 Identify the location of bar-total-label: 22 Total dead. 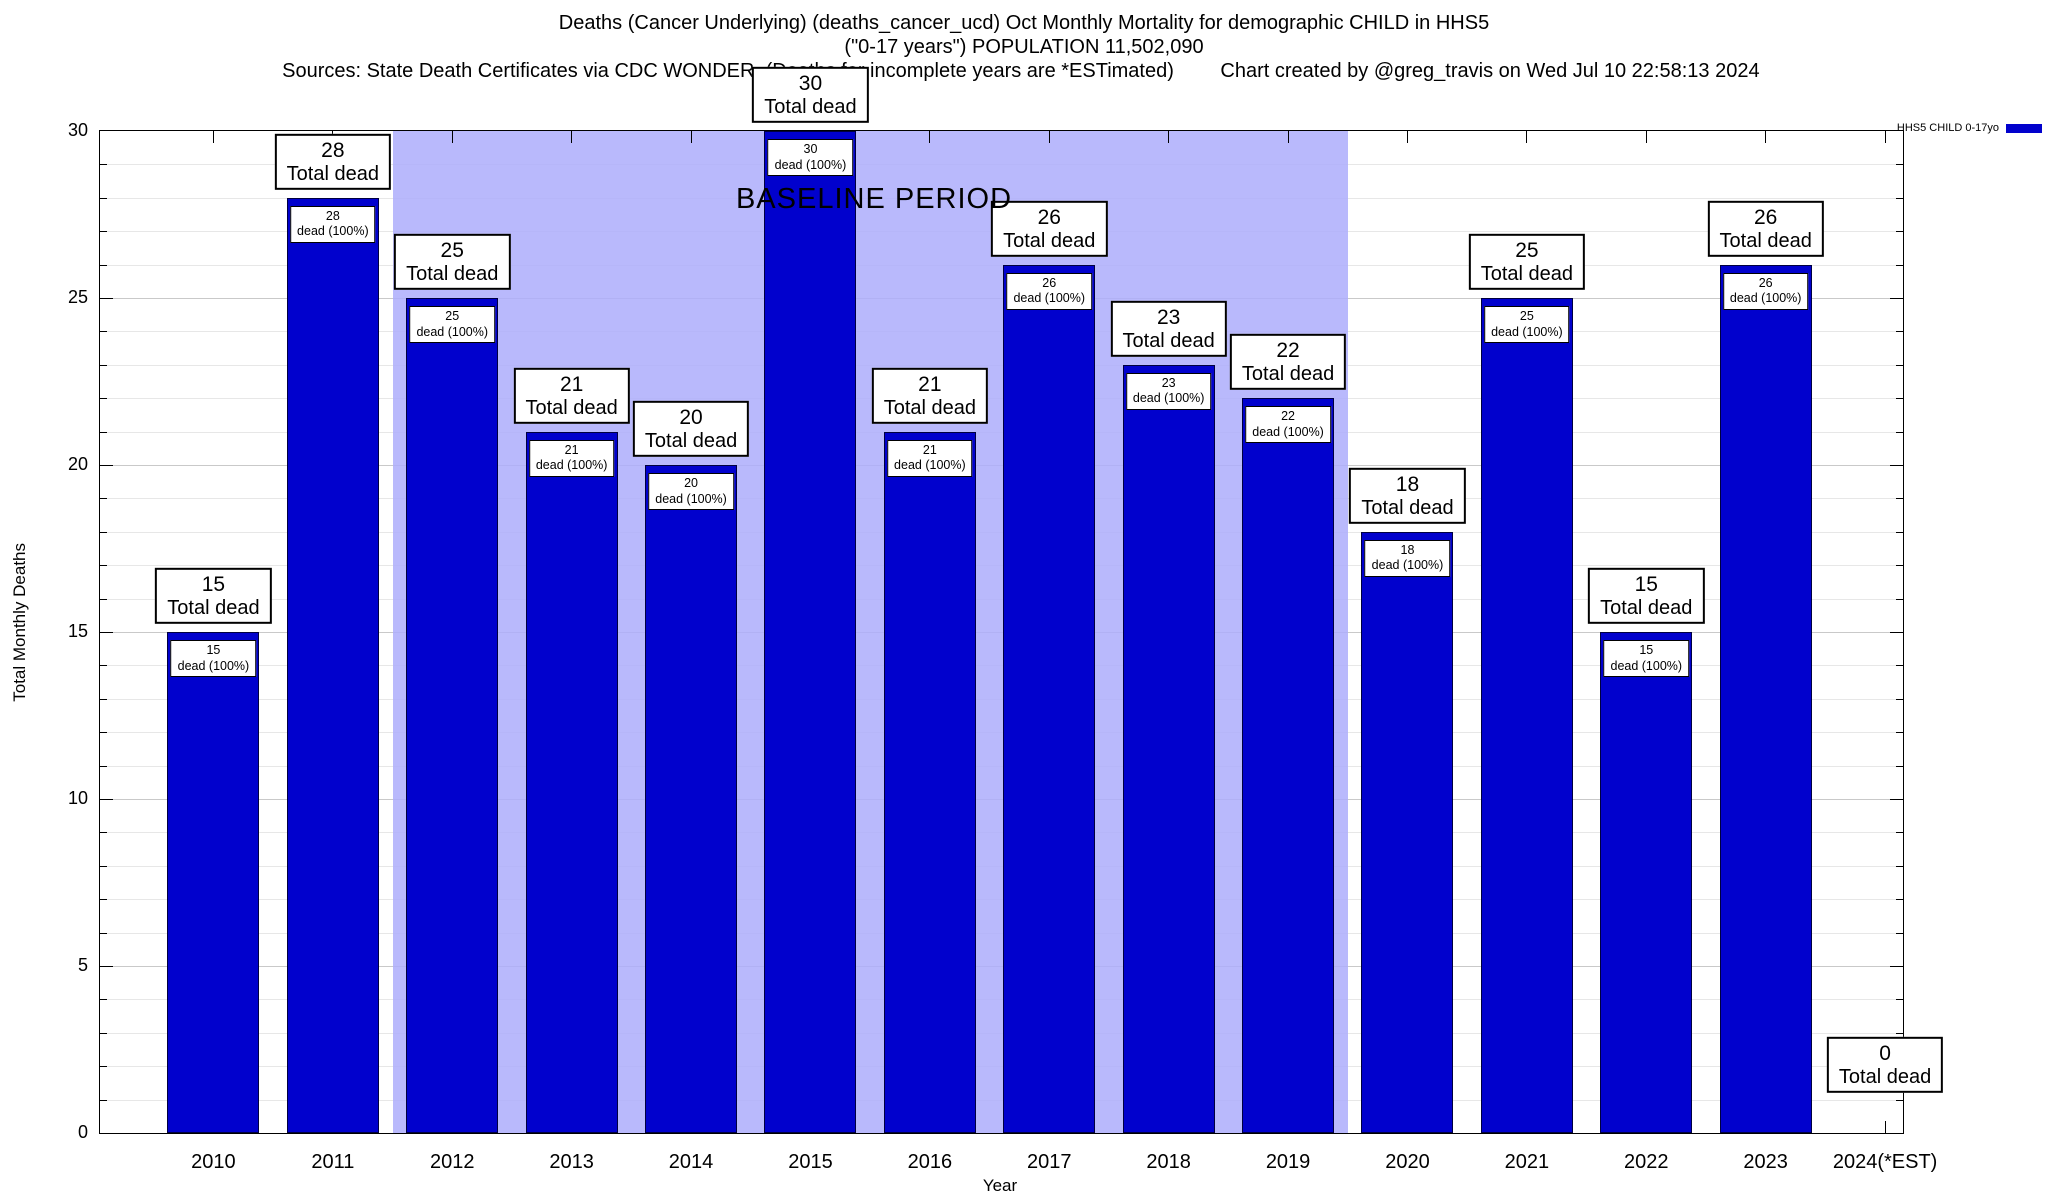
(1288, 362).